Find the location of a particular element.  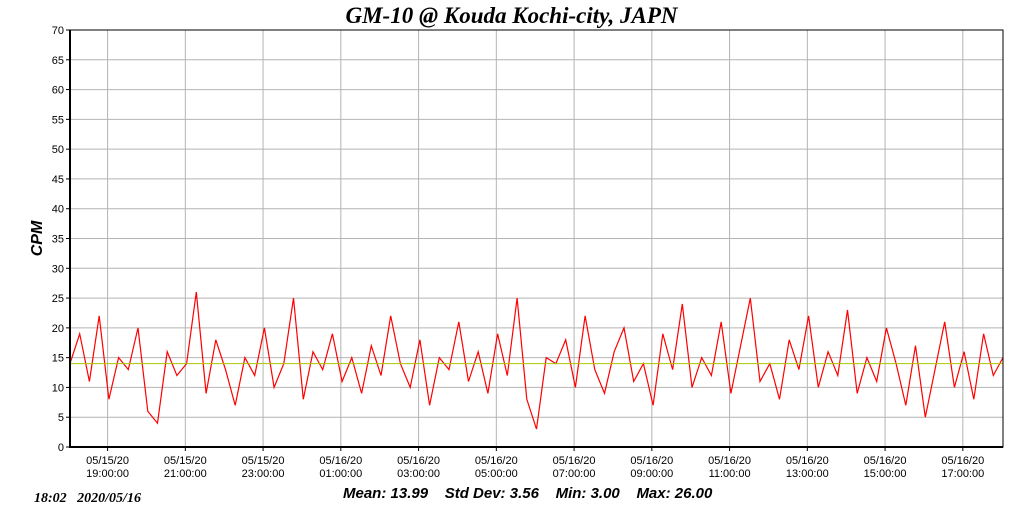

y-tick-label: 5 is located at coordinates (61, 418).